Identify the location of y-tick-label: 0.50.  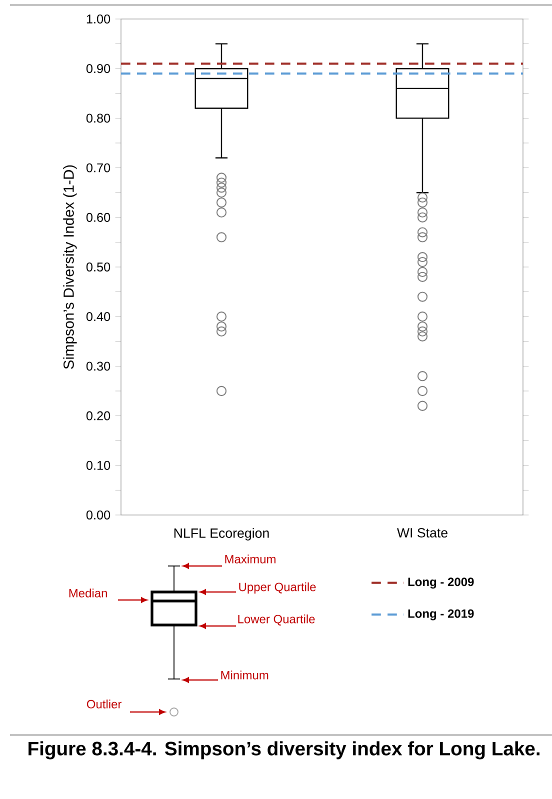
(98, 267).